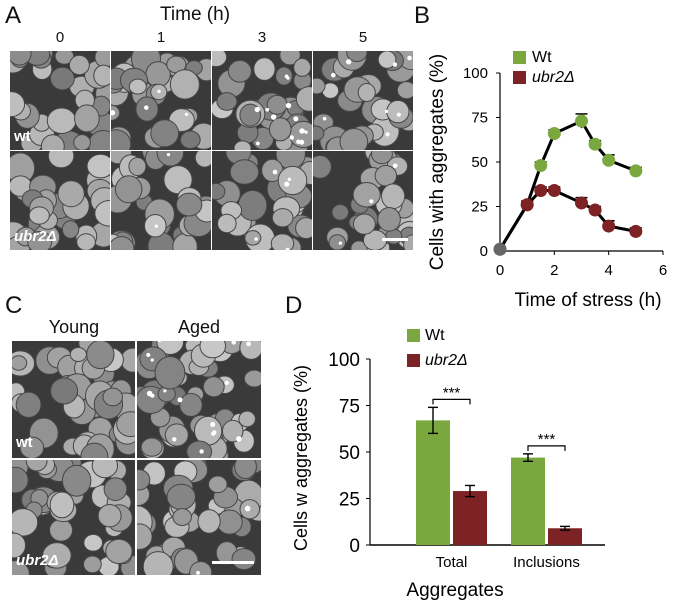 The height and width of the screenshot is (605, 683). I want to click on bar, so click(528, 501).